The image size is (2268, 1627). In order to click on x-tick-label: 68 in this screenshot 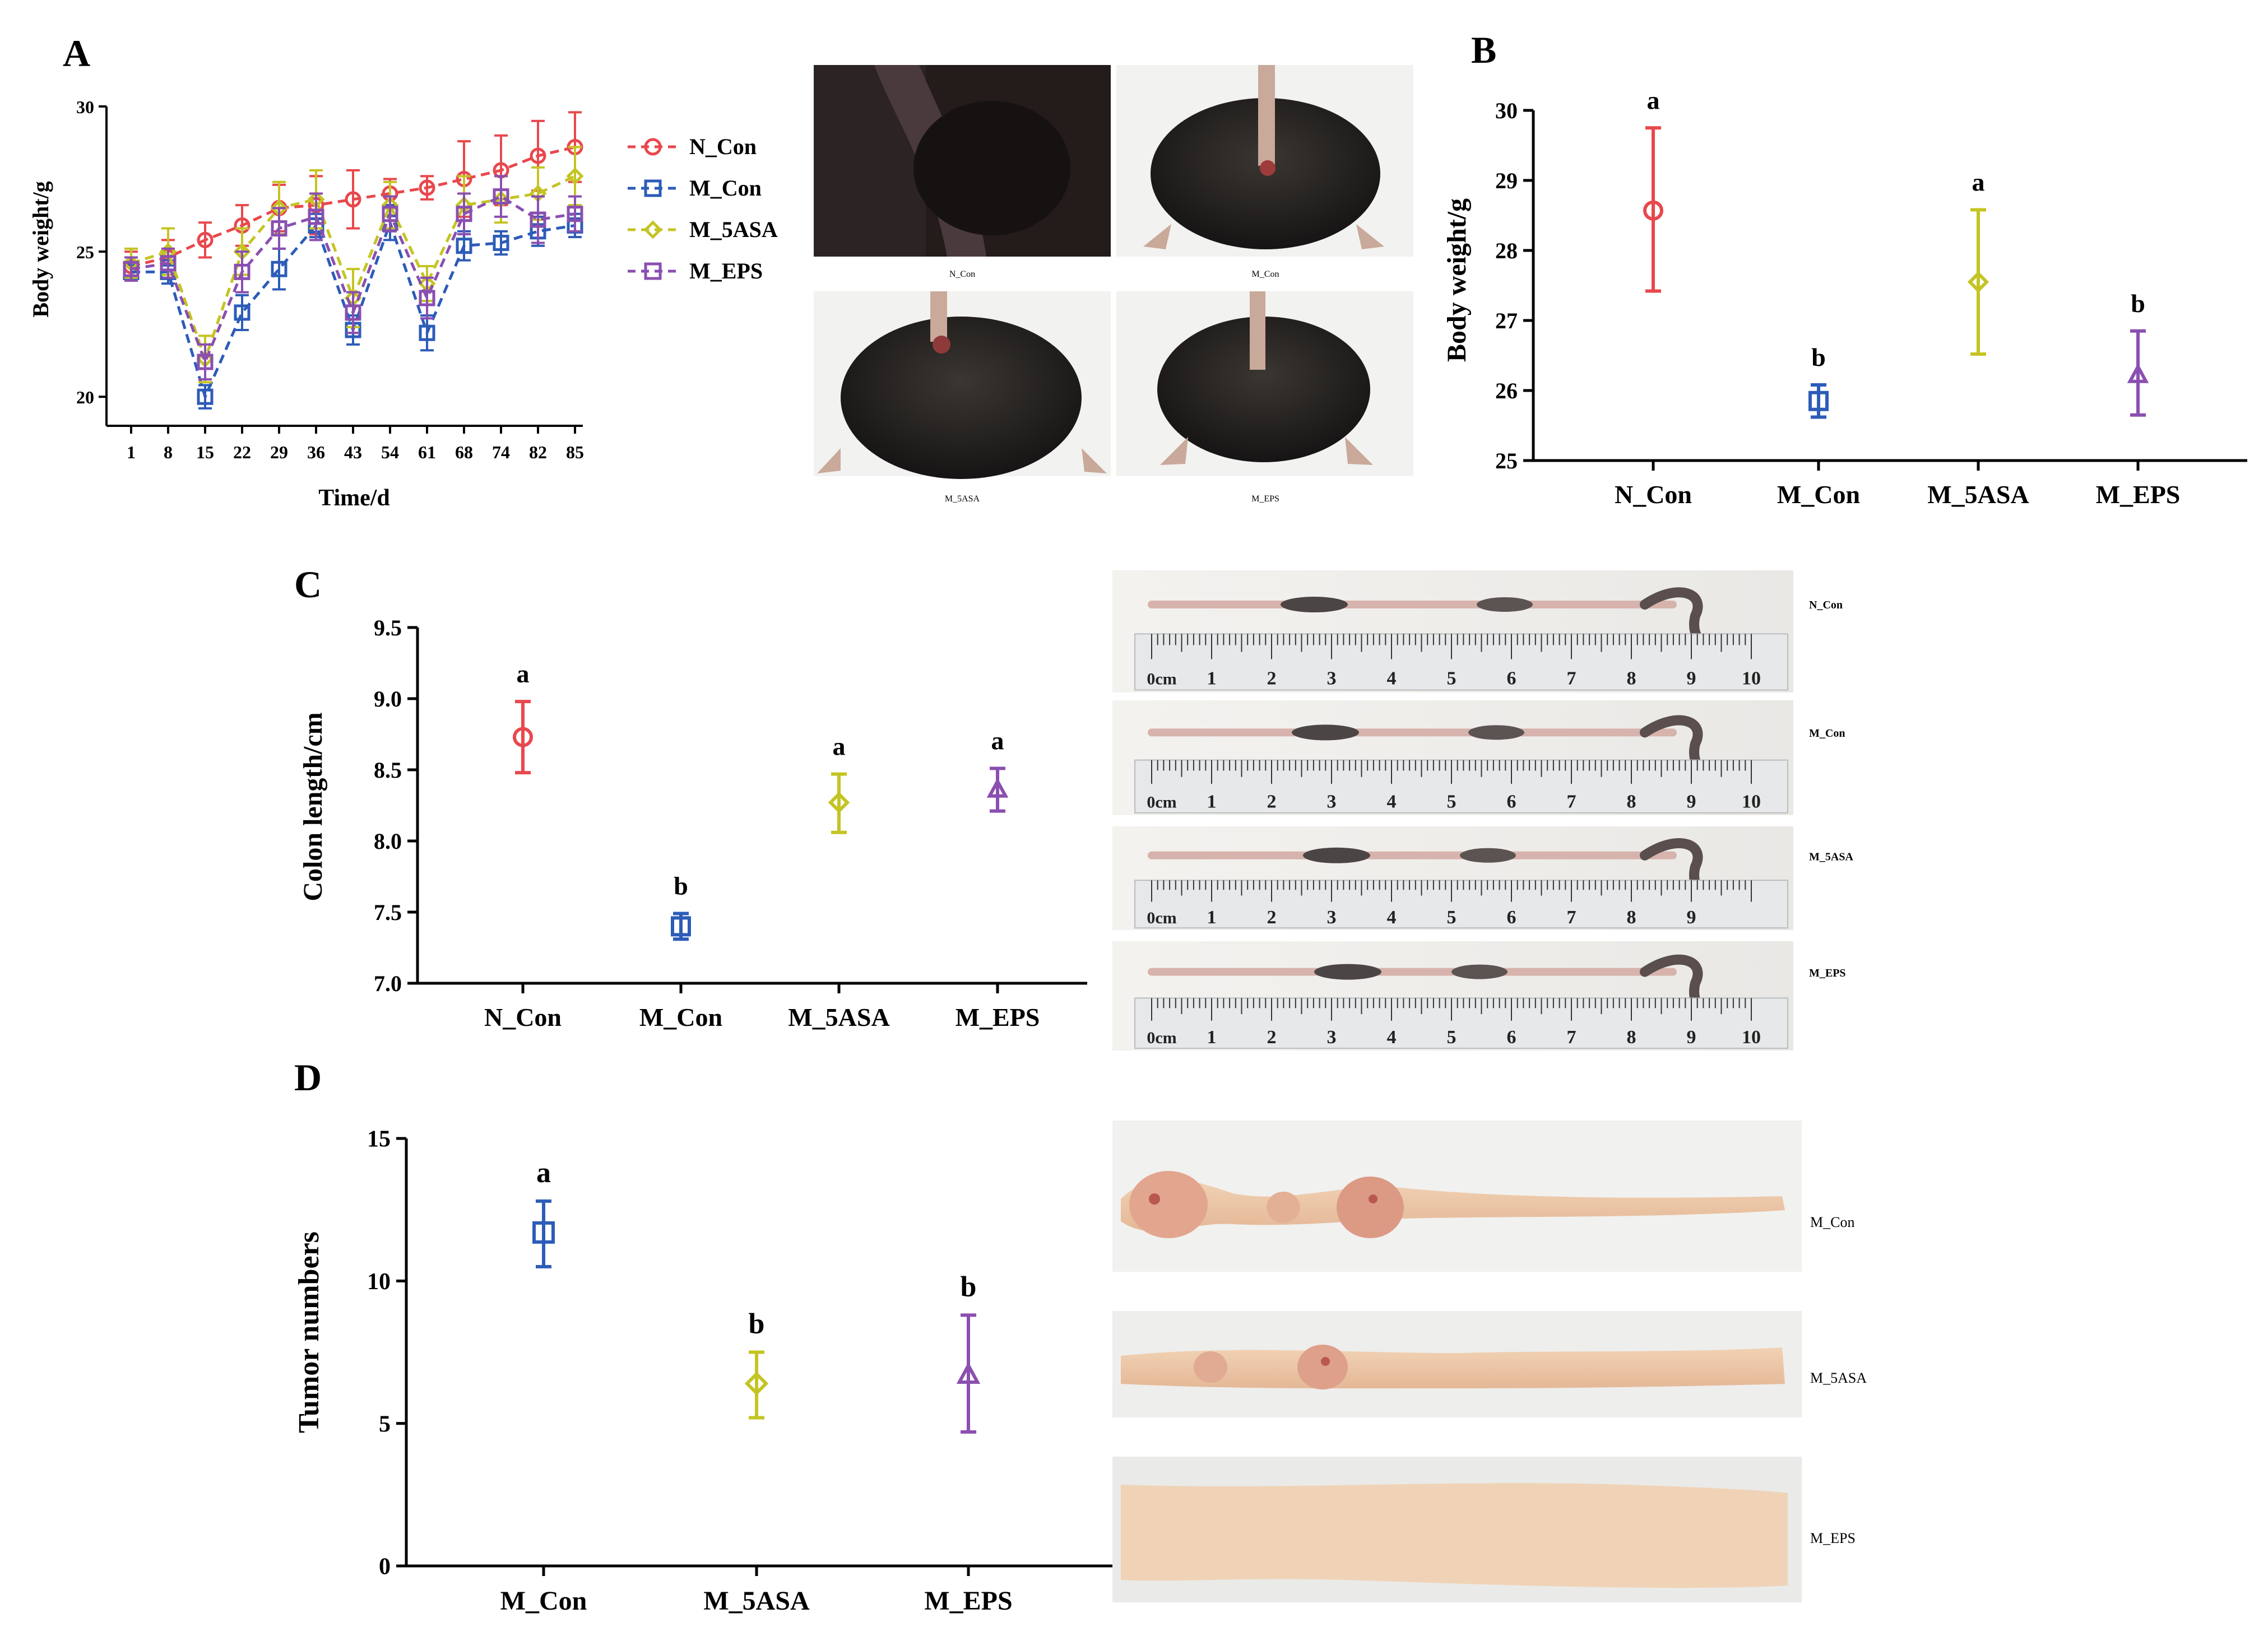, I will do `click(464, 452)`.